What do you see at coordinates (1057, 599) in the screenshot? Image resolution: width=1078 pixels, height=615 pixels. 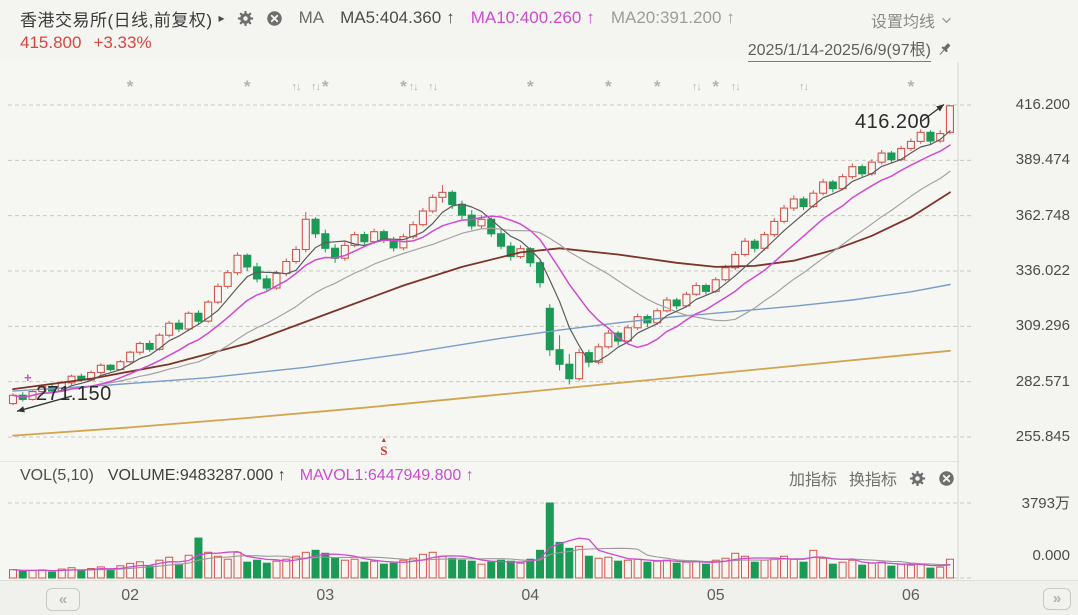 I see `scroll-right-button: »` at bounding box center [1057, 599].